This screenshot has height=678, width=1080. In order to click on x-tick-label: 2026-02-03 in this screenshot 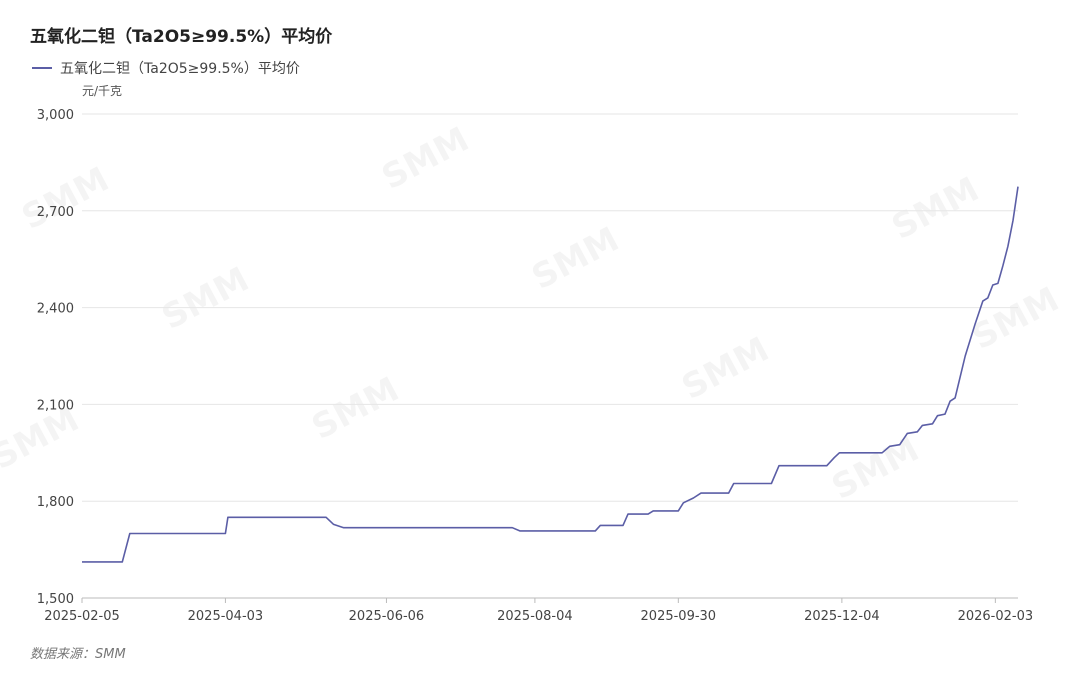, I will do `click(996, 616)`.